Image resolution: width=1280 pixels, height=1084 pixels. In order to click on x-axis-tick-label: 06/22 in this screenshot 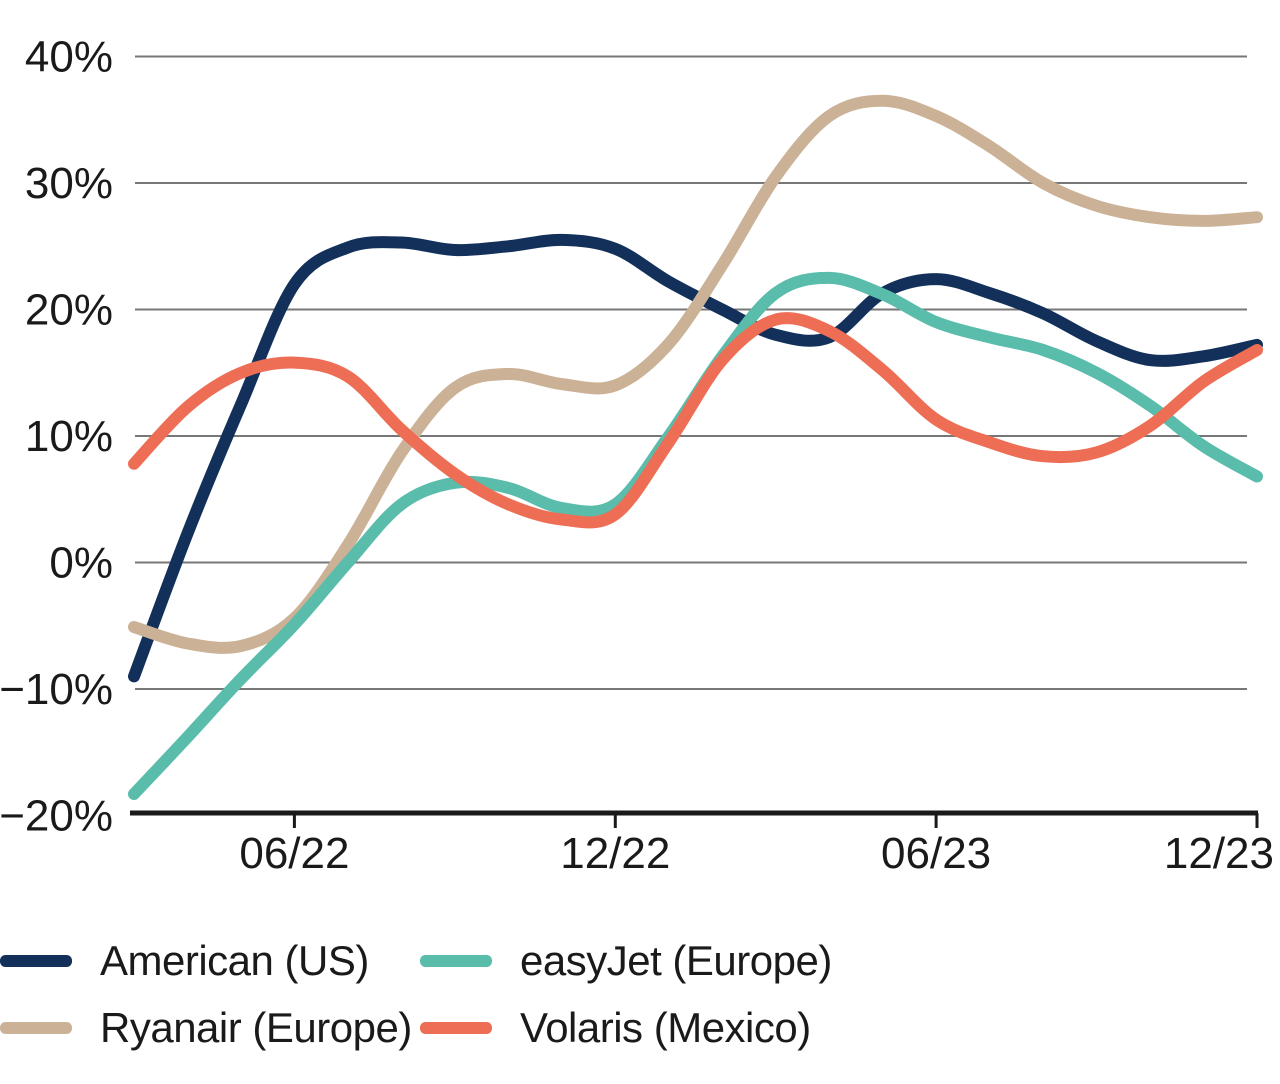, I will do `click(294, 853)`.